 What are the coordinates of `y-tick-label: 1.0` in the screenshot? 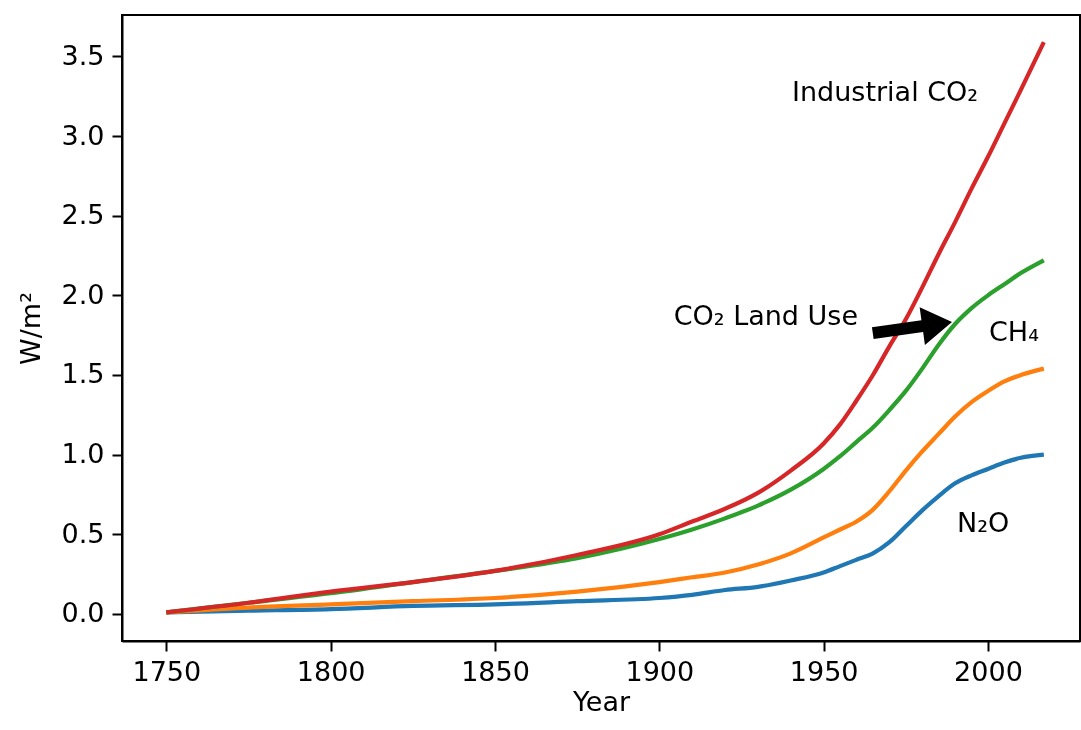 It's located at (83, 454).